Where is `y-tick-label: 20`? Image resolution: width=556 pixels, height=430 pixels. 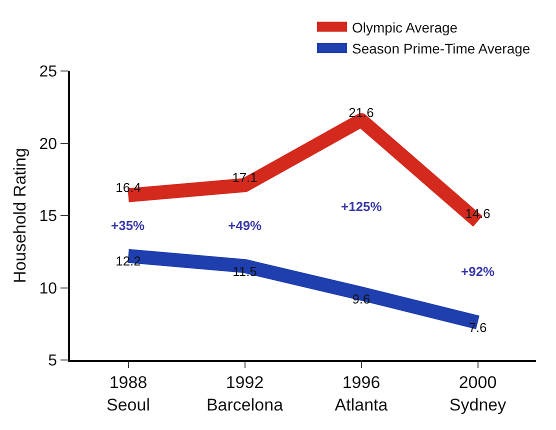 y-tick-label: 20 is located at coordinates (48, 144).